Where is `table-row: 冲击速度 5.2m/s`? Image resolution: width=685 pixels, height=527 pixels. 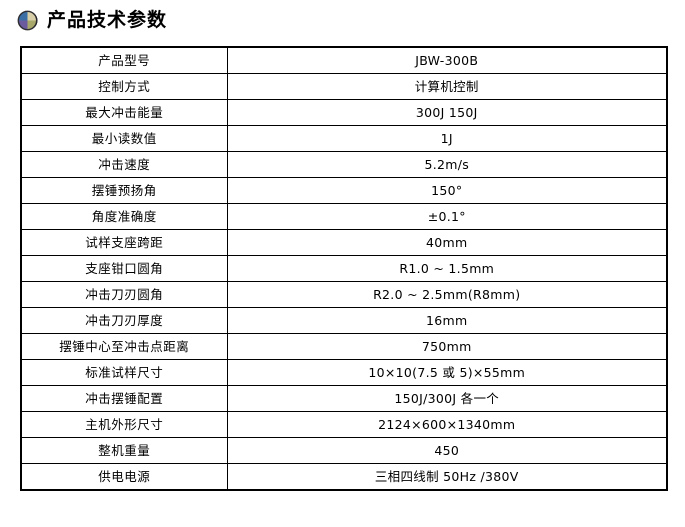
table-row: 冲击速度 5.2m/s is located at coordinates (344, 164).